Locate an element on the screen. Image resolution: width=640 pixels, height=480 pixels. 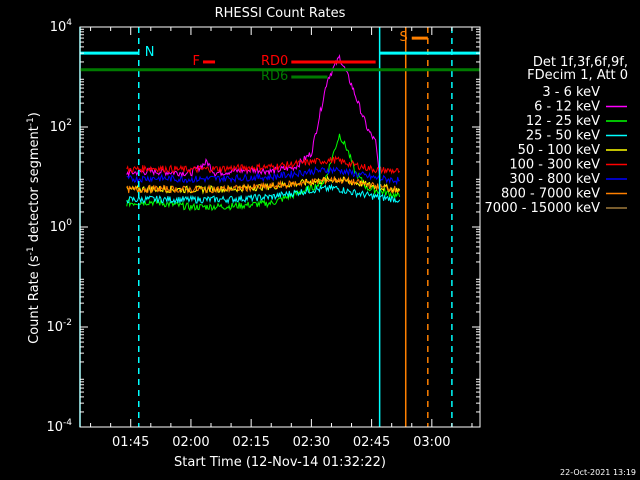
legend-label: 6 - 12 keV is located at coordinates (567, 107).